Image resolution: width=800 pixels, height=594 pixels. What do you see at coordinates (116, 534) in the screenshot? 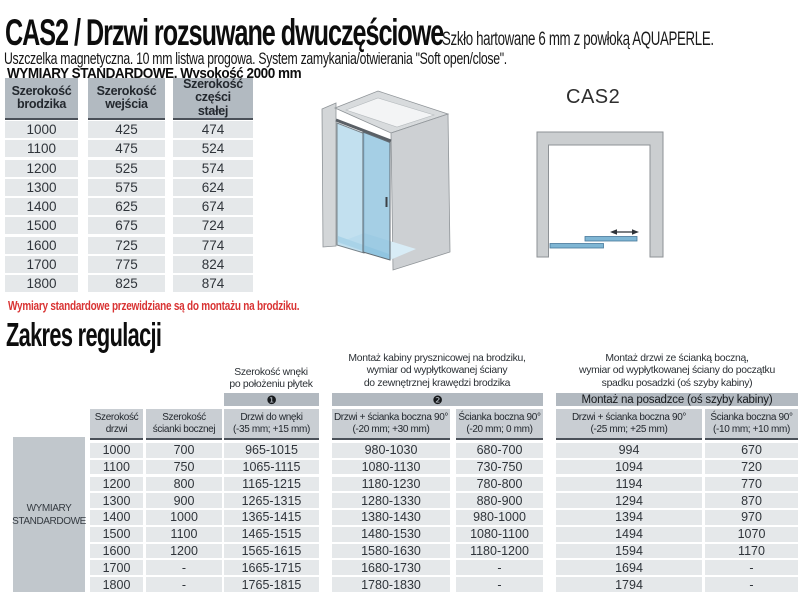
I see `table-cell: 1500` at bounding box center [116, 534].